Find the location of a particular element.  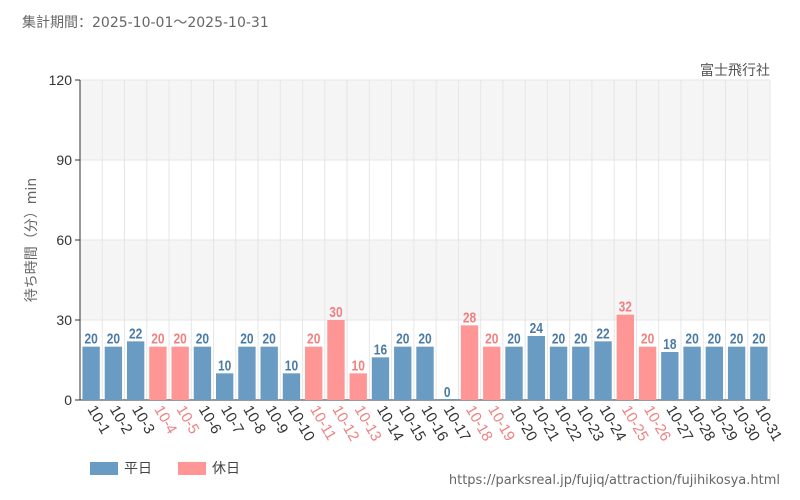

bar-value-label: 28 is located at coordinates (470, 317).